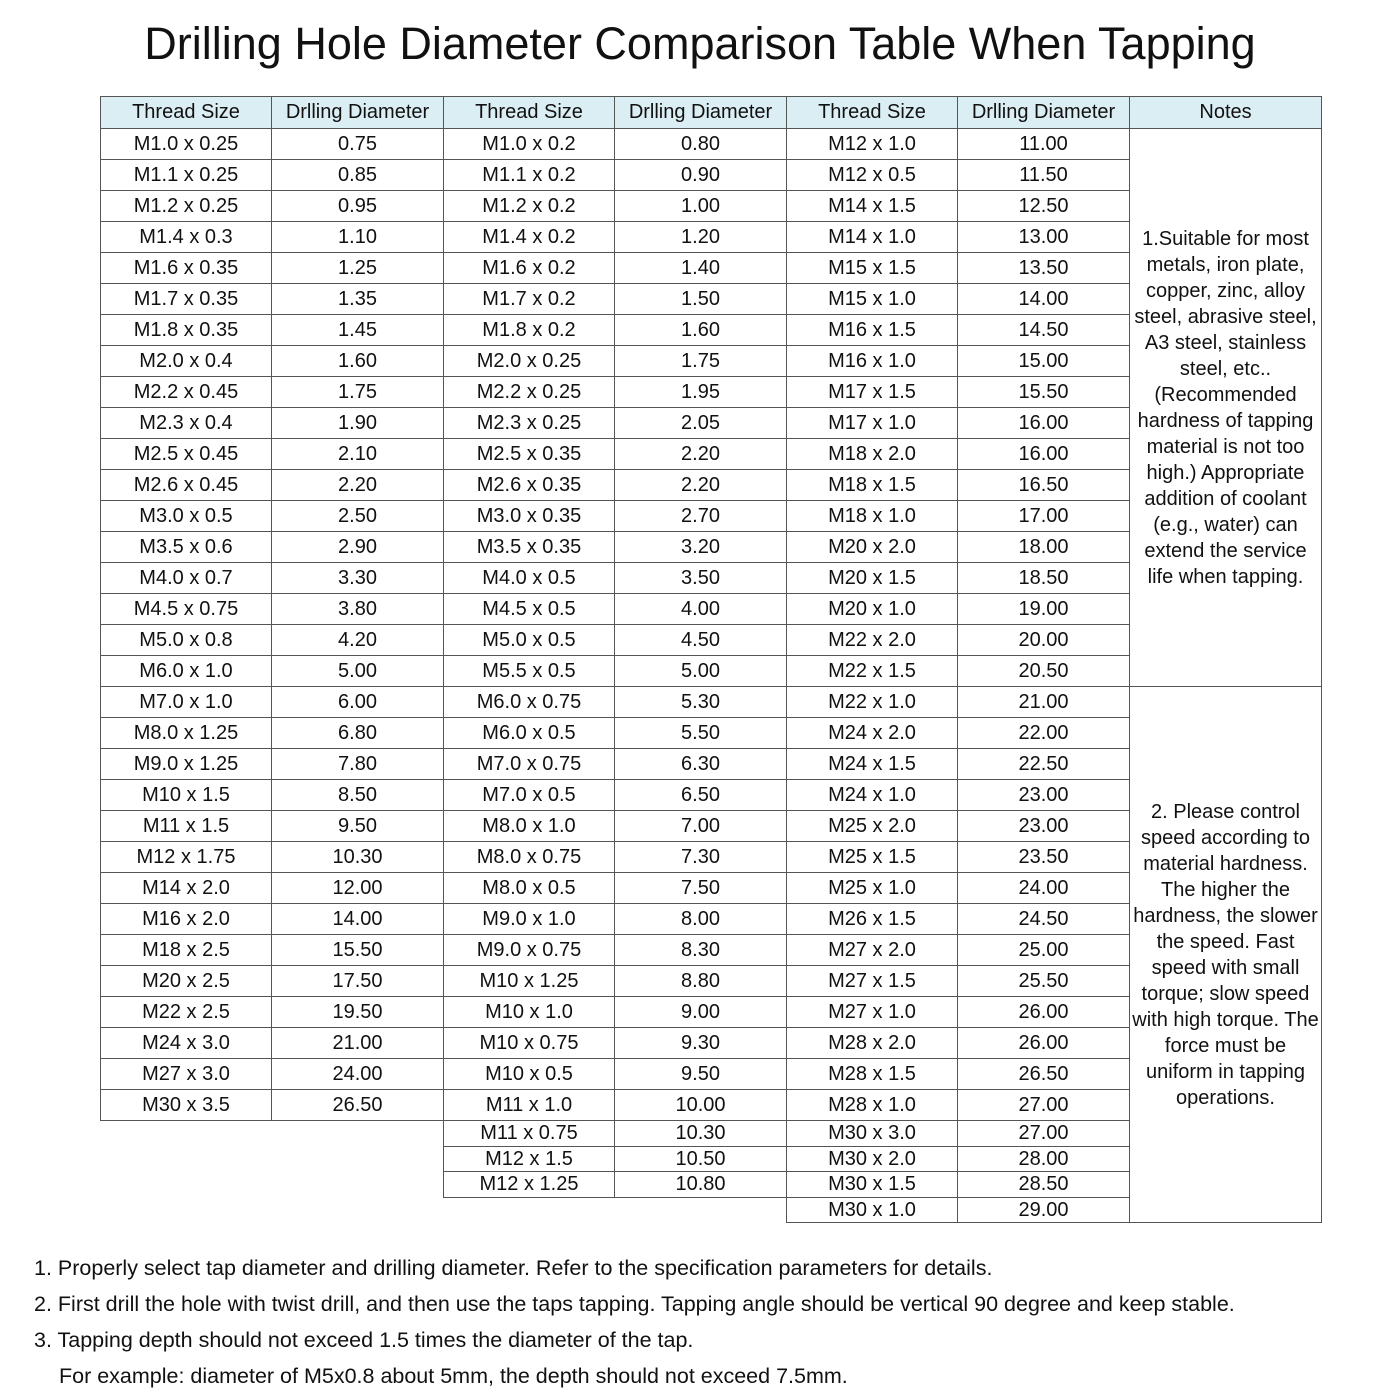  What do you see at coordinates (1043, 361) in the screenshot?
I see `drilling-diameter-cell: 15.00` at bounding box center [1043, 361].